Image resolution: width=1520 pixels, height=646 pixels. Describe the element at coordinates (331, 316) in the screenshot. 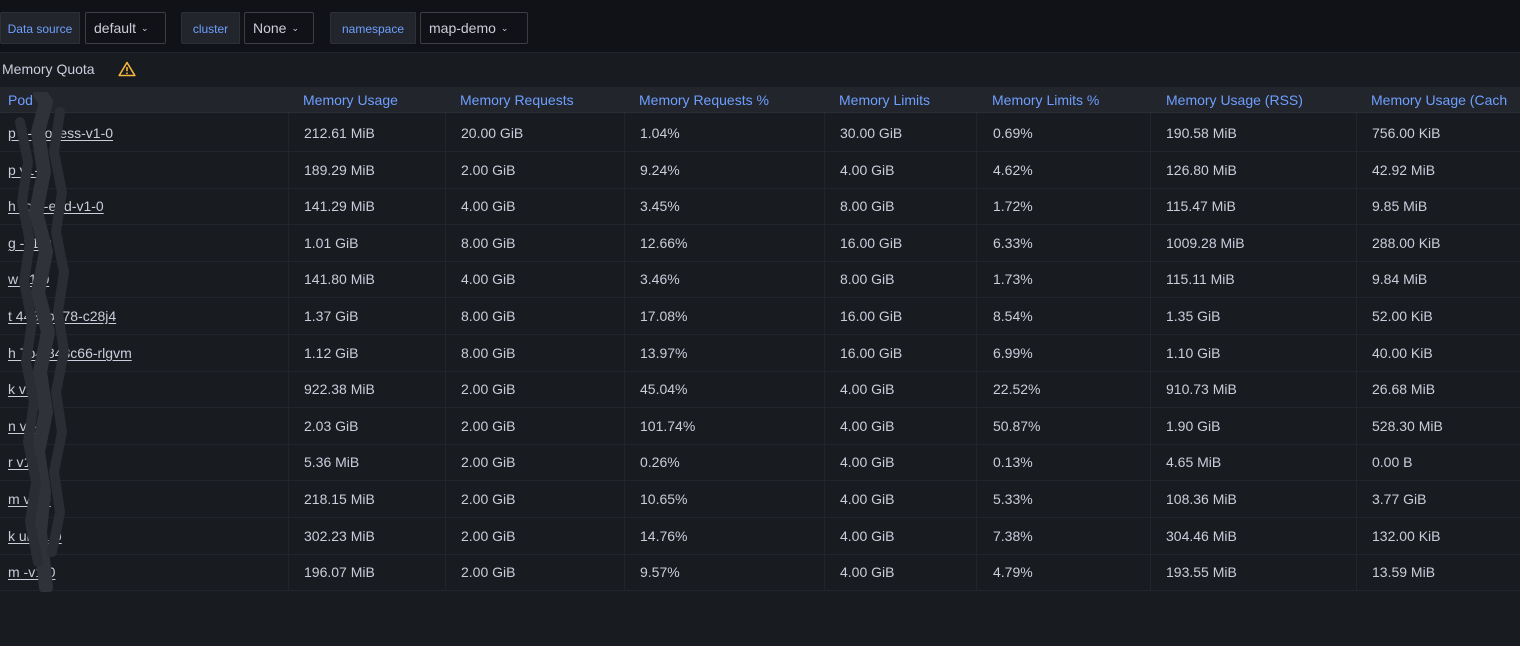

I see `memory-usage-cell: 1.37 GiB` at that location.